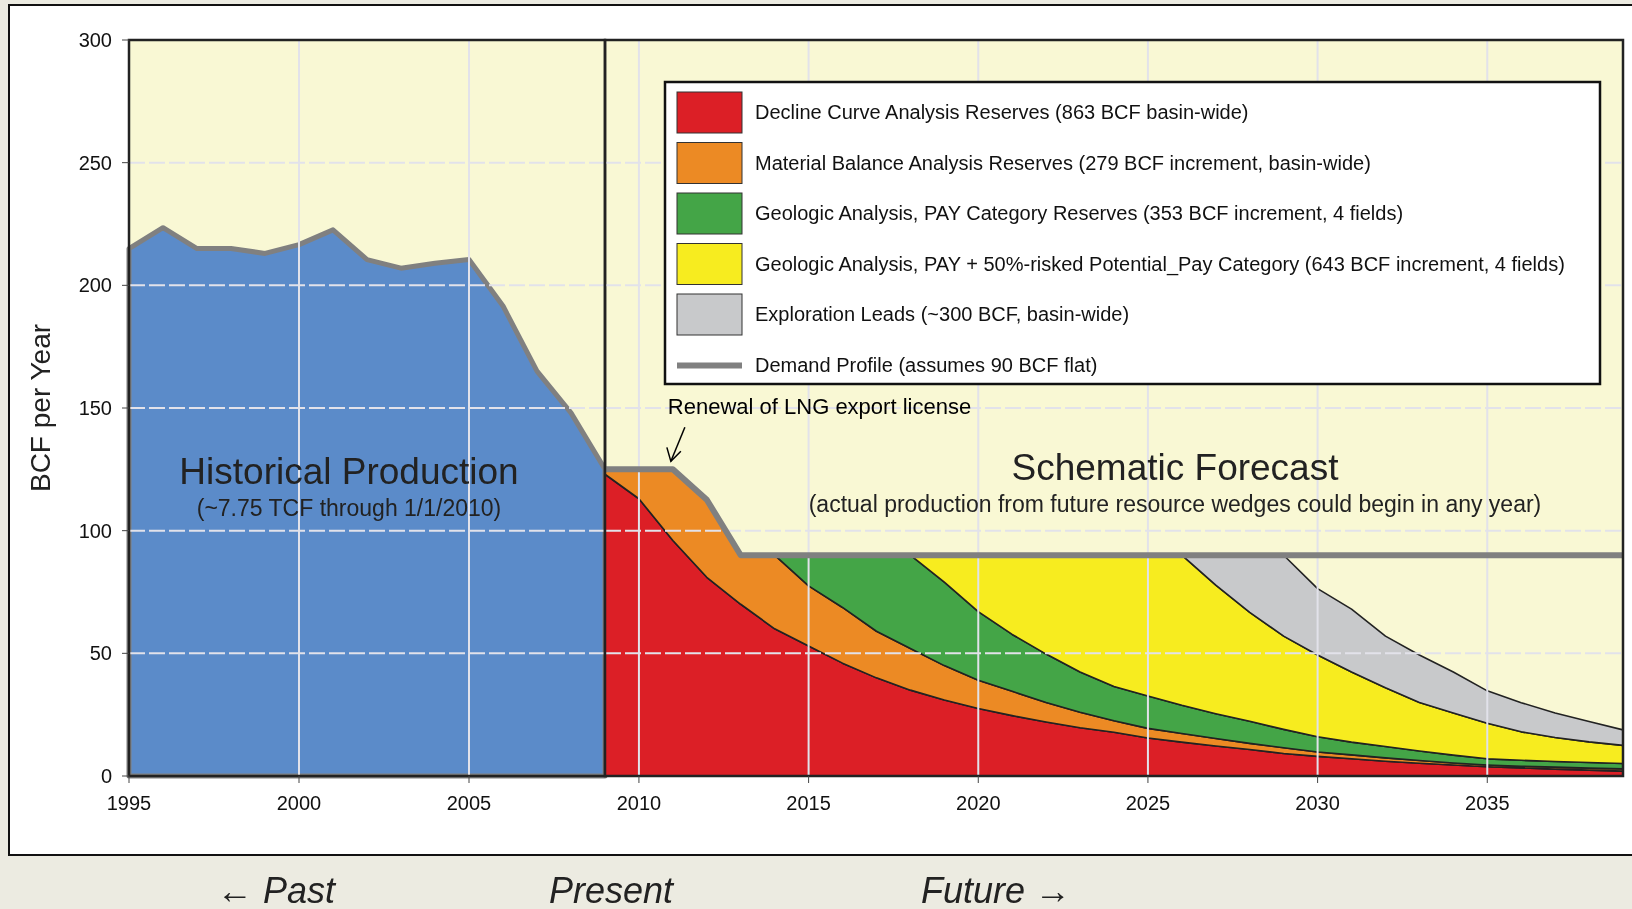 This screenshot has height=909, width=1632. I want to click on x-tick-label: 2030, so click(1317, 803).